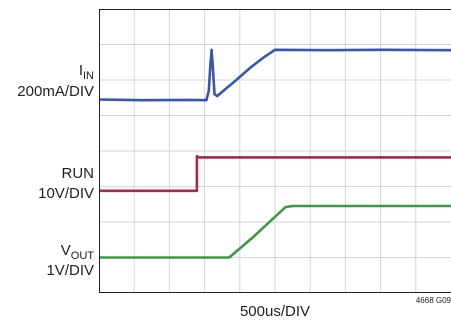 The width and height of the screenshot is (451, 322). I want to click on figure-id-label: 4668 G09, so click(433, 300).